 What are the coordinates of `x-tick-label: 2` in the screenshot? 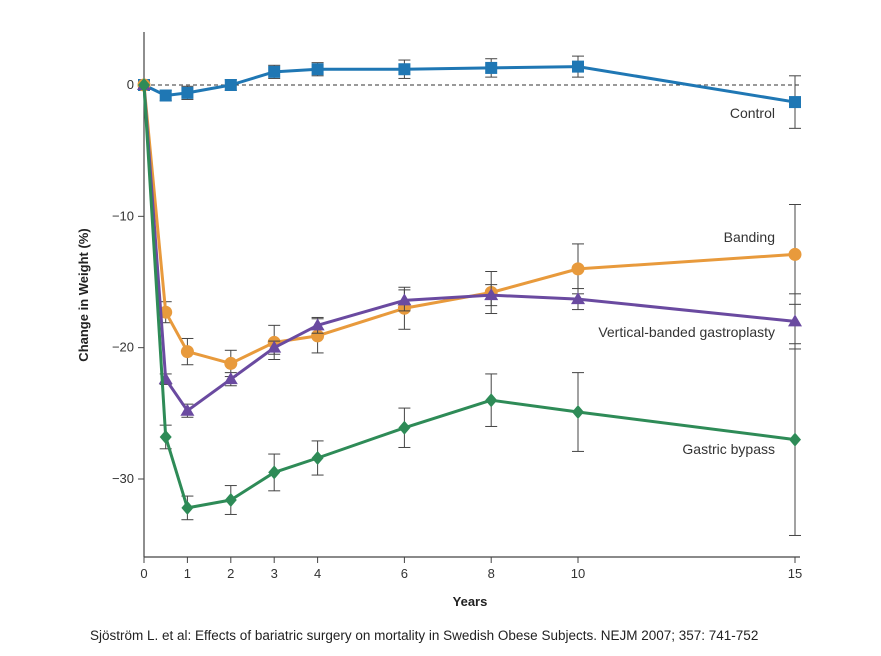 It's located at (230, 573).